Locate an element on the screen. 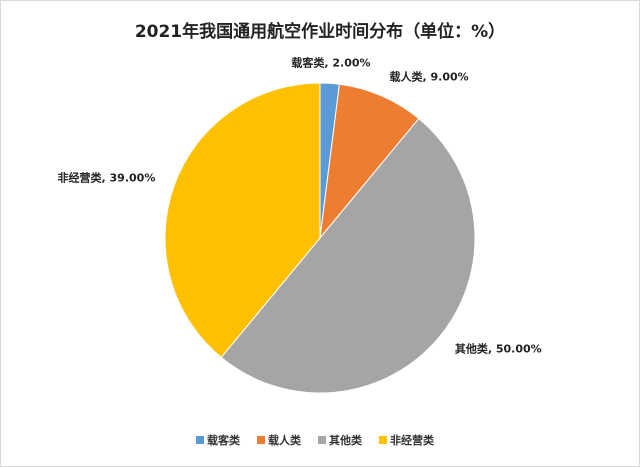 This screenshot has width=640, height=467. chart-title: 2021年我国通用航空作业时间分布（单位：%） is located at coordinates (320, 31).